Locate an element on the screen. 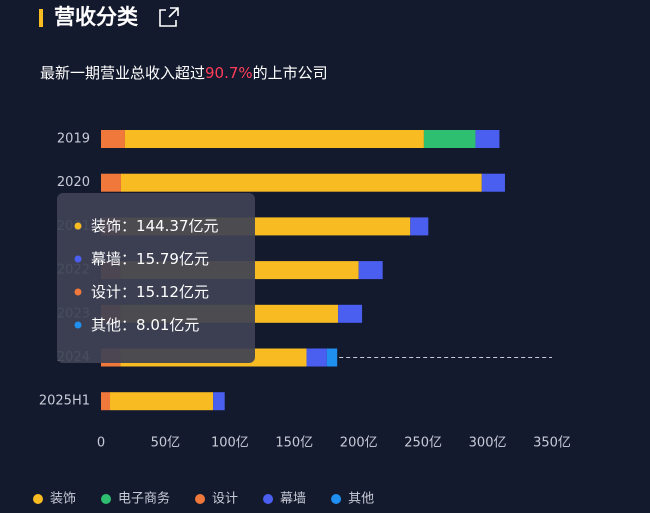 Image resolution: width=650 pixels, height=513 pixels. legend-item: 设计 is located at coordinates (216, 499).